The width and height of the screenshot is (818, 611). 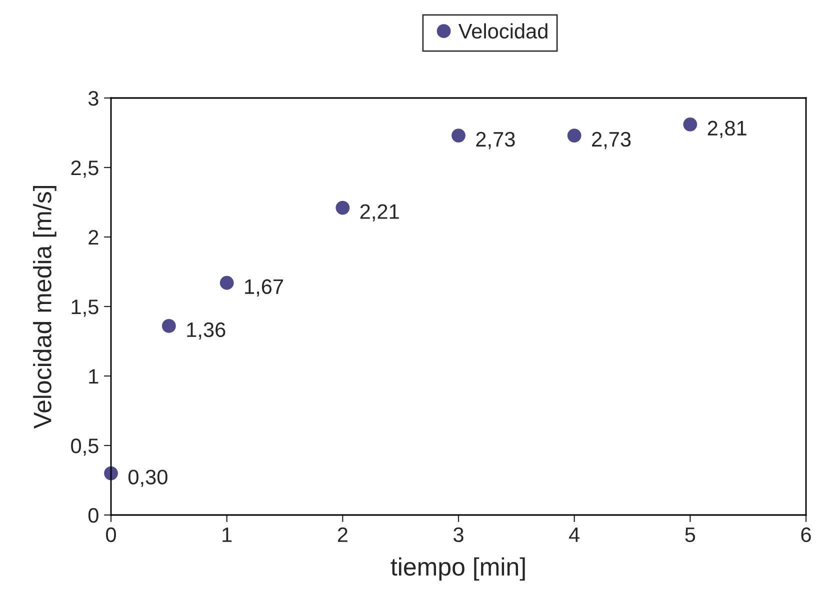 I want to click on y-tick-label: 1, so click(x=93, y=376).